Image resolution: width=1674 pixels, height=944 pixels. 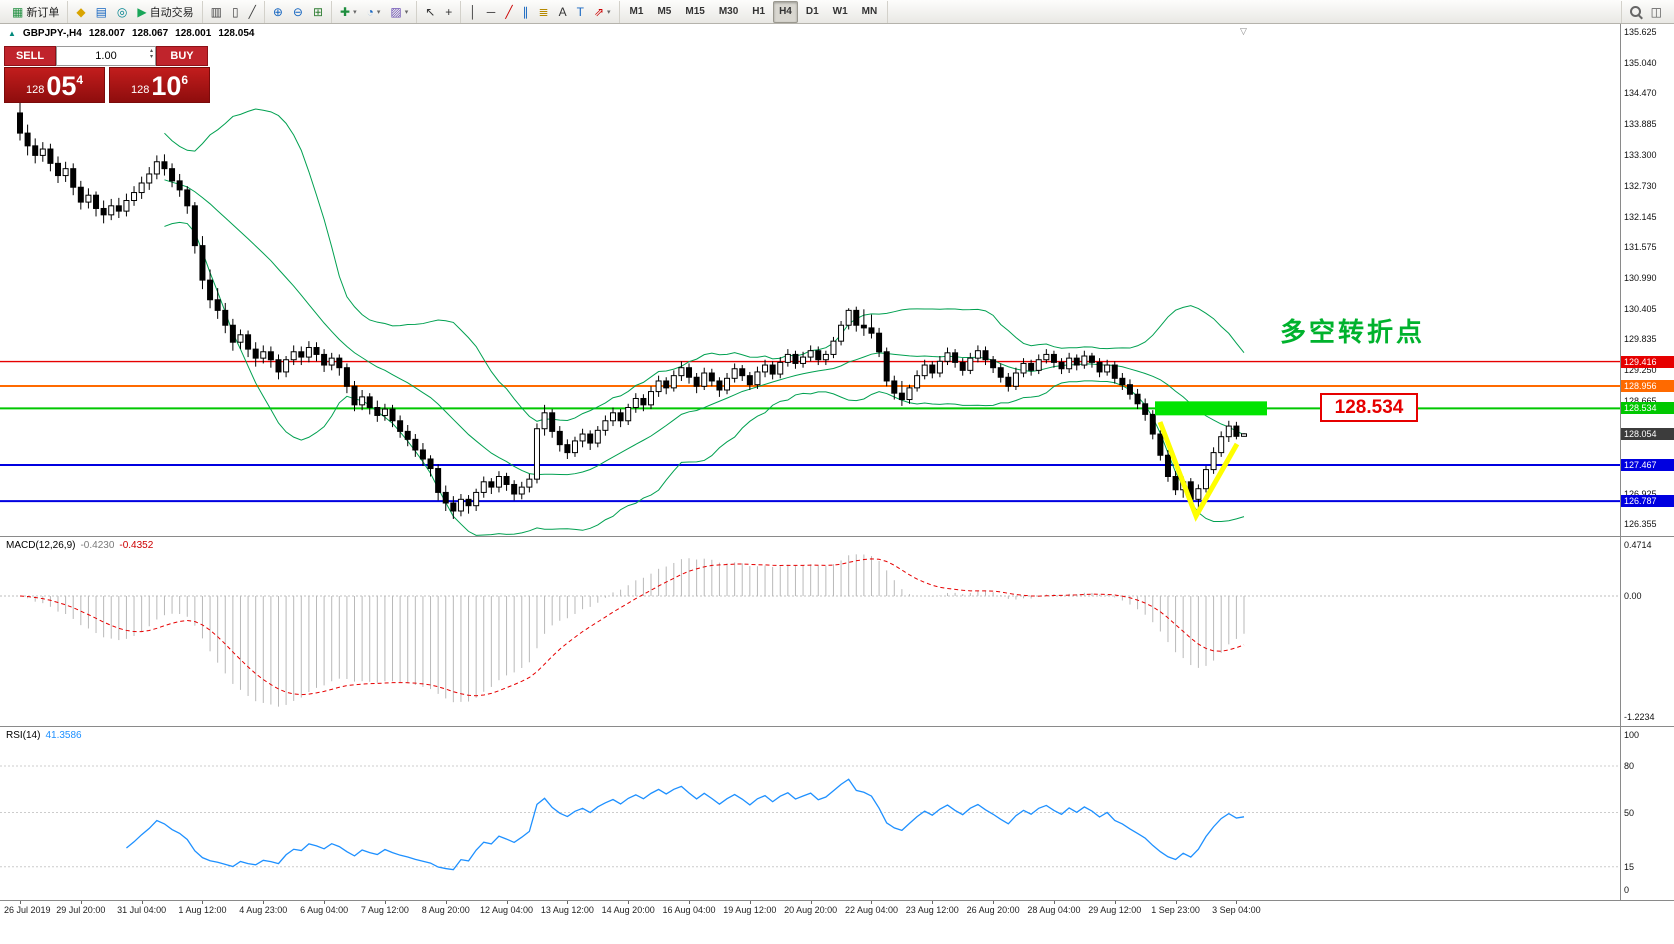 What do you see at coordinates (508, 12) in the screenshot?
I see `trendline-button: ╱` at bounding box center [508, 12].